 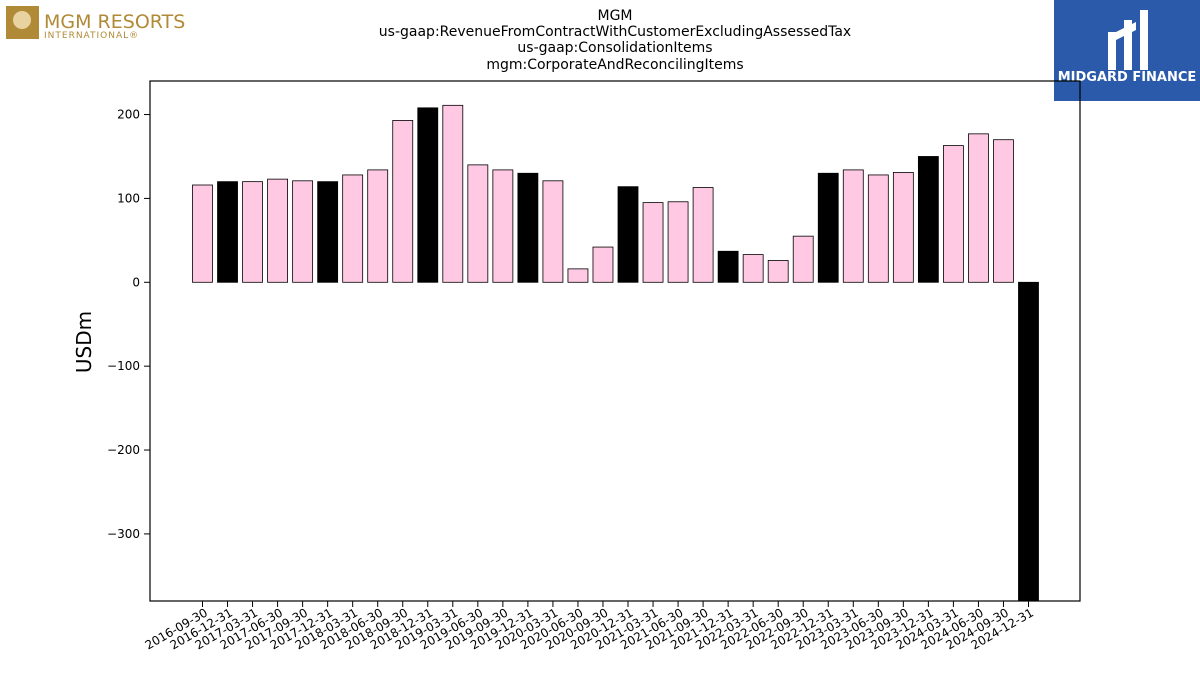 What do you see at coordinates (123, 366) in the screenshot?
I see `y-tick-label: −100` at bounding box center [123, 366].